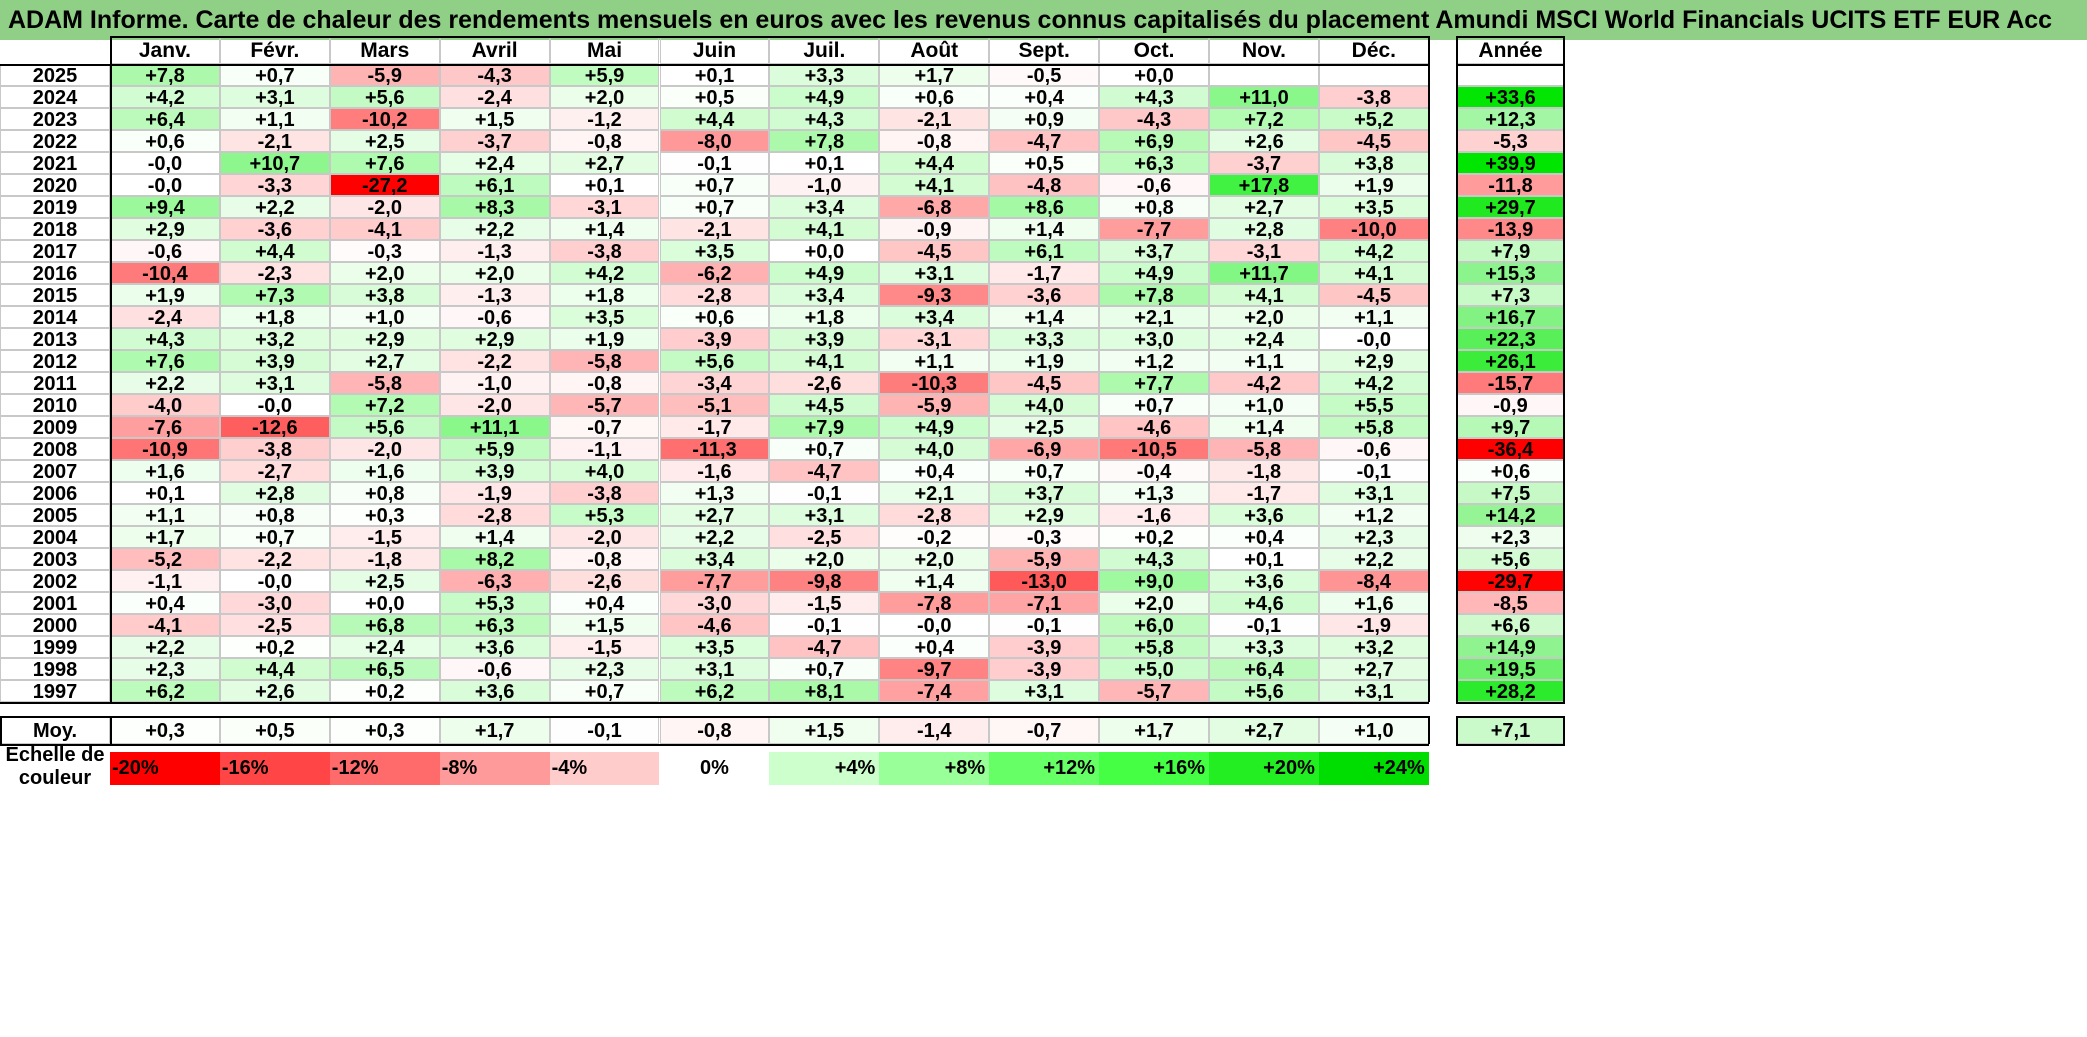 This screenshot has height=1037, width=2087. What do you see at coordinates (165, 515) in the screenshot?
I see `heatmap-cell: +1,1` at bounding box center [165, 515].